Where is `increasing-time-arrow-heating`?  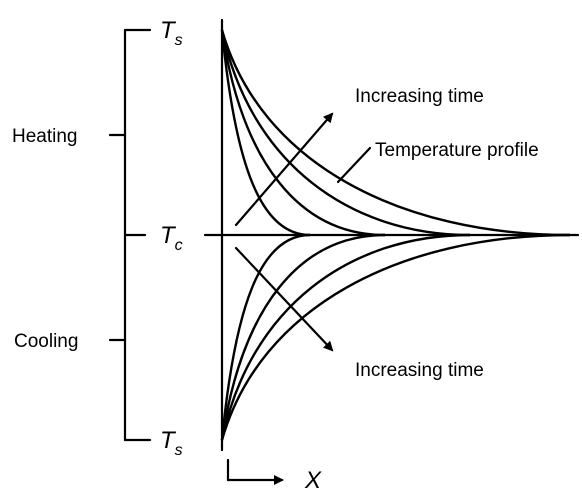 increasing-time-arrow-heating is located at coordinates (284, 169).